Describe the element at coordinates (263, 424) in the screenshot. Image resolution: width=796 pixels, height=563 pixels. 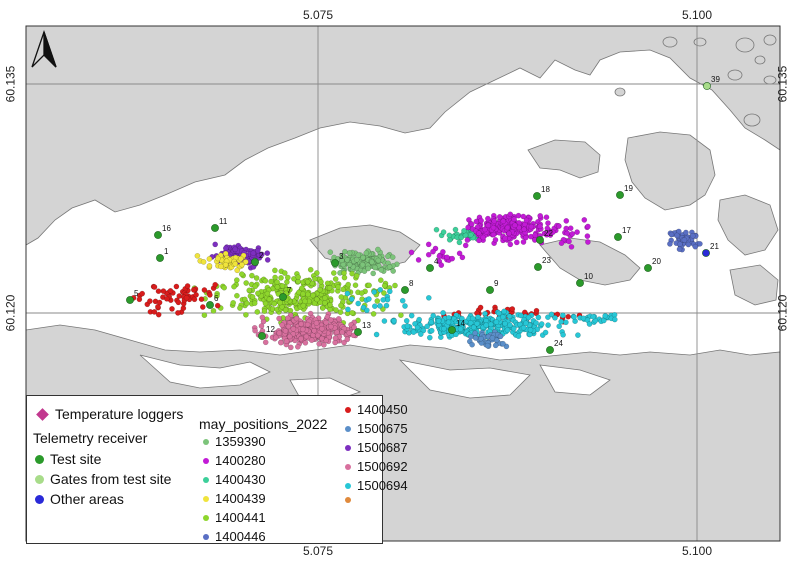
I see `legend-positions-title: may_positions_2022` at that location.